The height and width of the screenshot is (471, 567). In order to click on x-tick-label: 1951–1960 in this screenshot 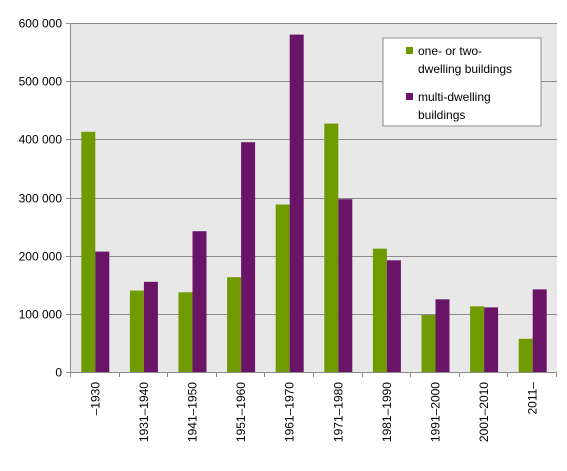, I will do `click(241, 412)`.